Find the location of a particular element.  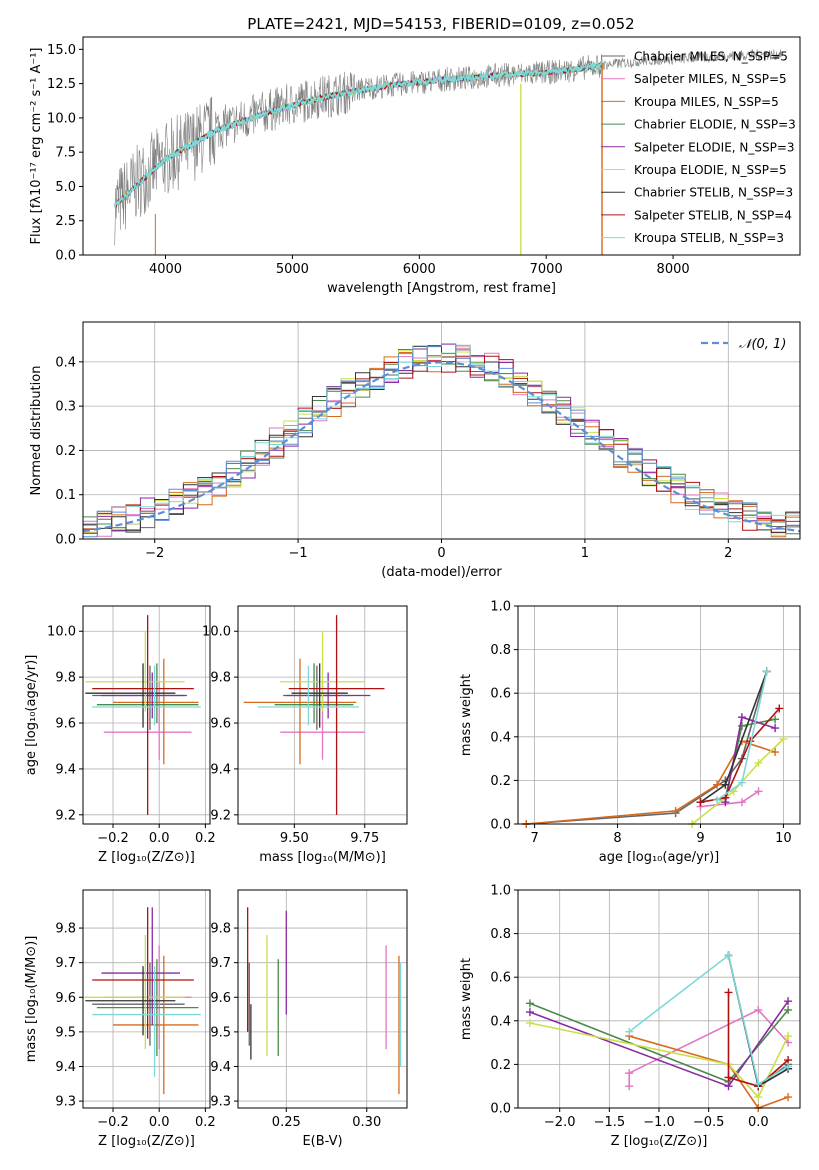

y-tick-label: 10.0 is located at coordinates (216, 632).